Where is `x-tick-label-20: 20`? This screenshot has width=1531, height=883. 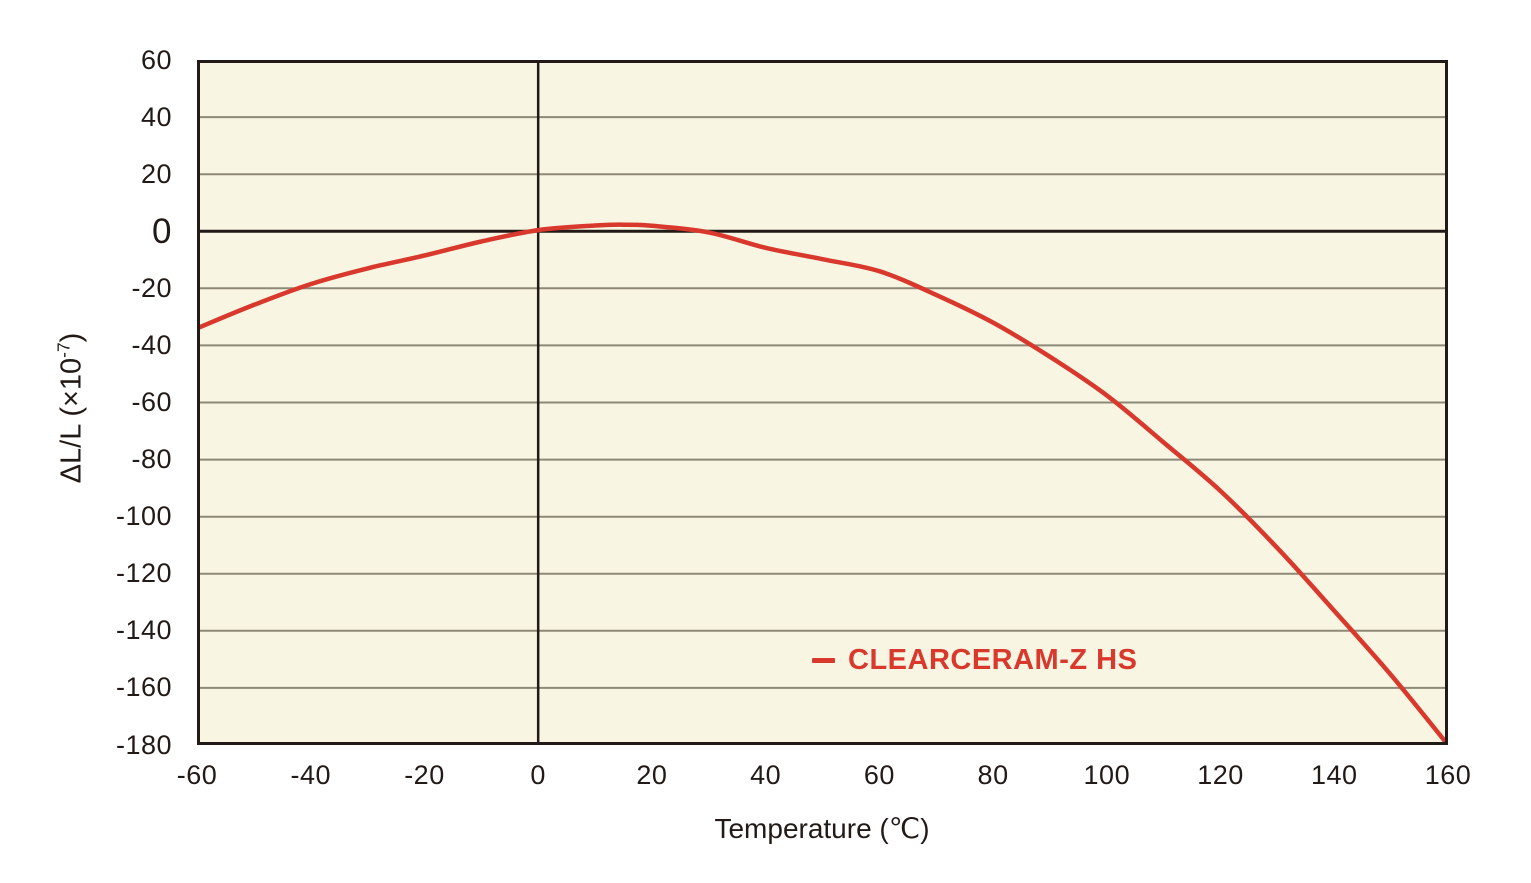
x-tick-label-20: 20 is located at coordinates (652, 775).